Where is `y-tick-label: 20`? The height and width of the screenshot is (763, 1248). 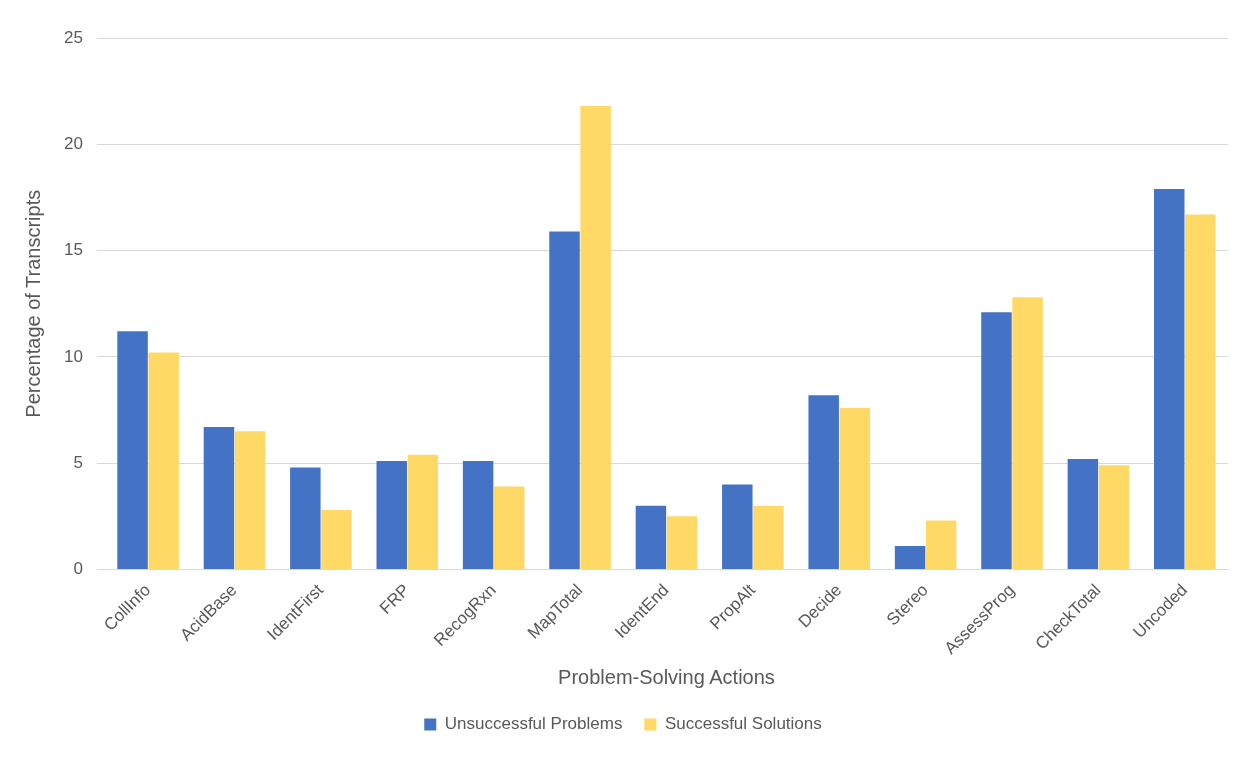
y-tick-label: 20 is located at coordinates (73, 143).